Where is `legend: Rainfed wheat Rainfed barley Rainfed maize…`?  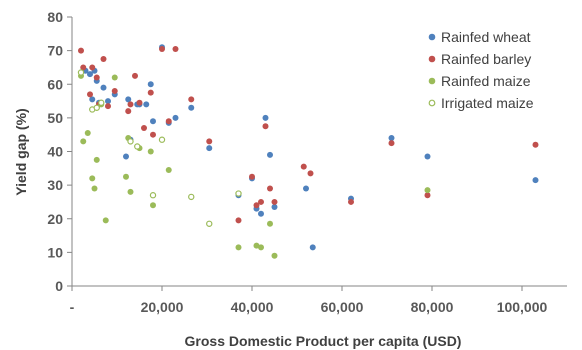 legend: Rainfed wheat Rainfed barley Rainfed maize… is located at coordinates (481, 70).